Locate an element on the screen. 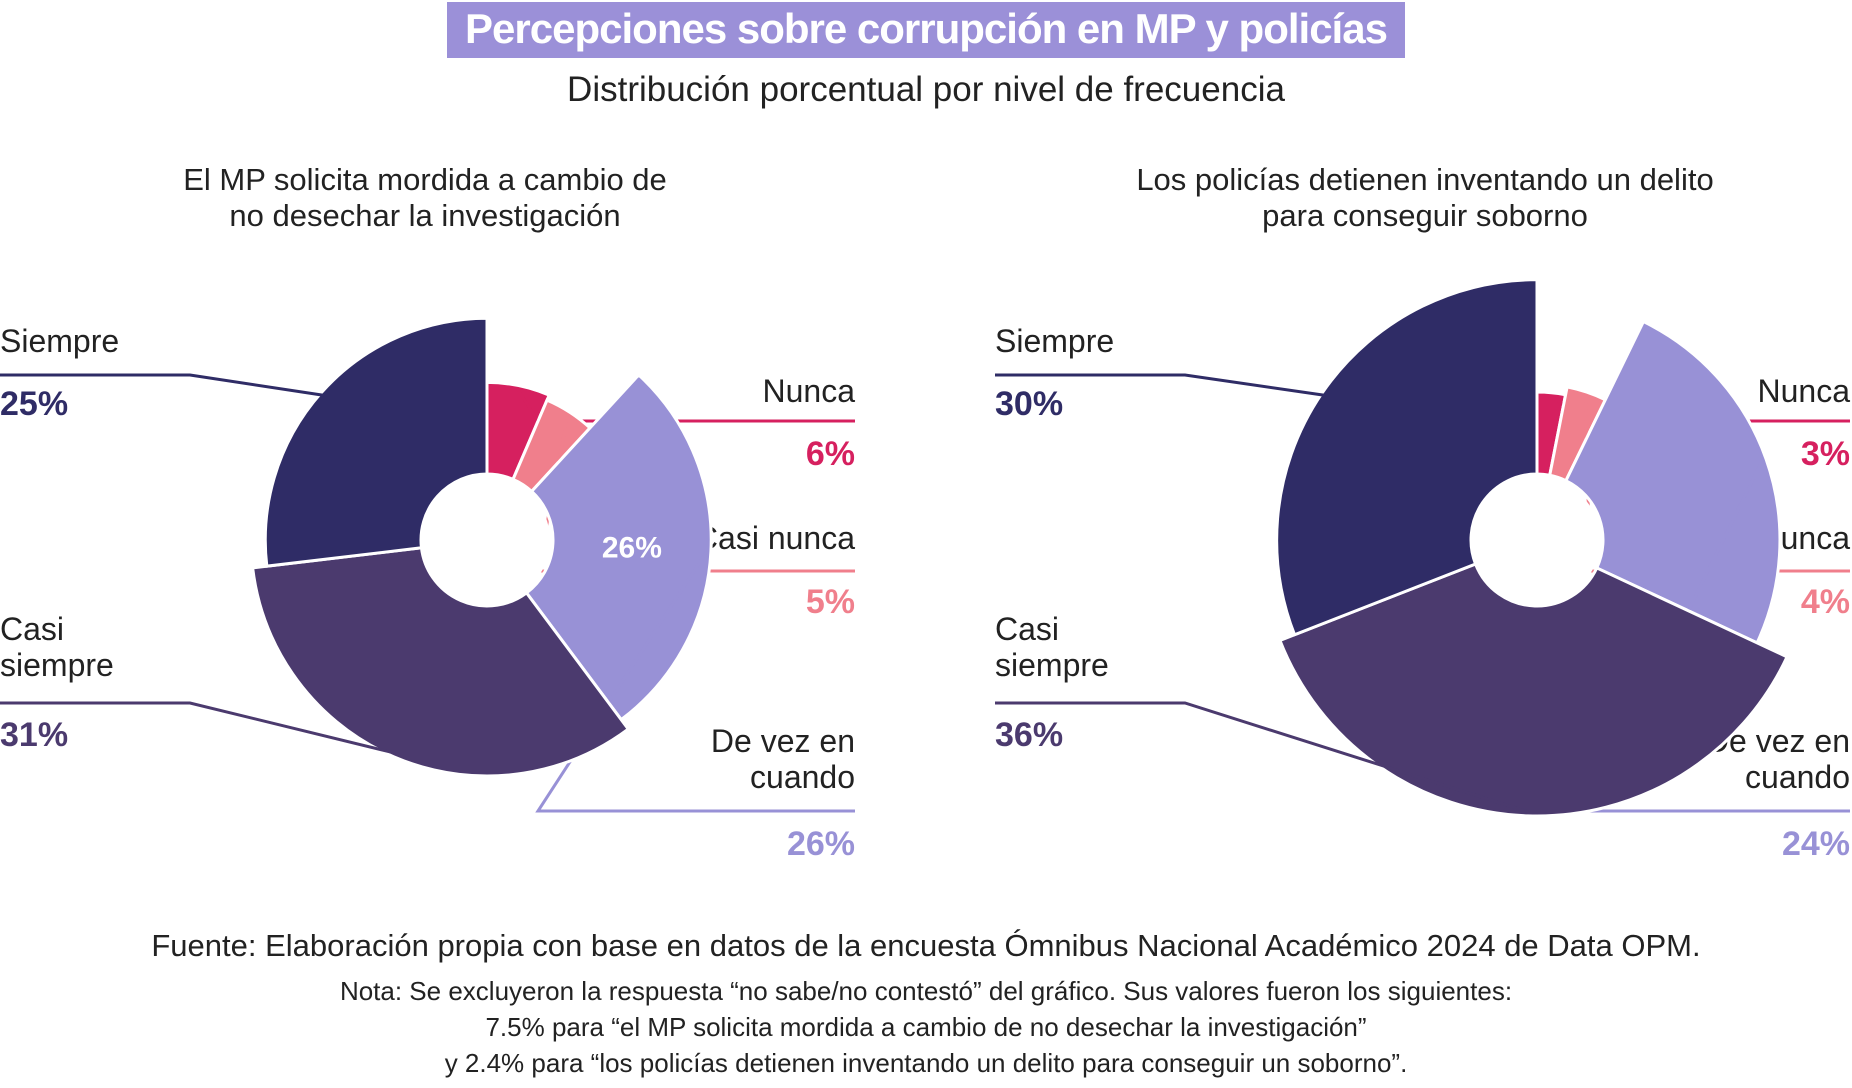 This screenshot has height=1088, width=1852. label-casi-nunca: Casi nunca is located at coordinates (775, 538).